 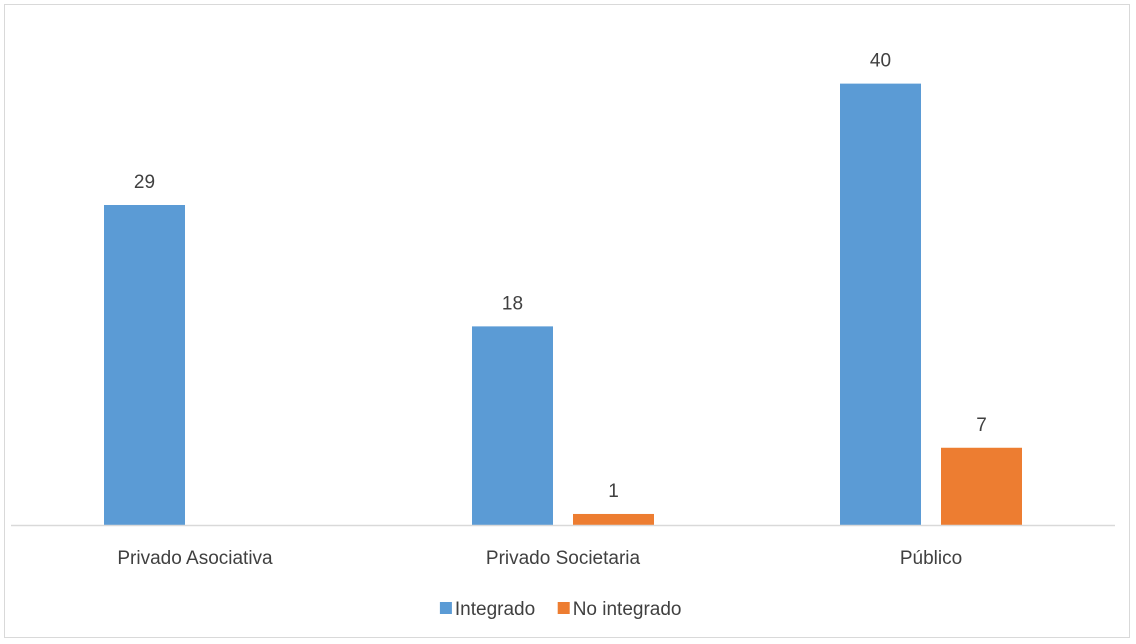 What do you see at coordinates (563, 558) in the screenshot?
I see `category-label: Privado Societaria` at bounding box center [563, 558].